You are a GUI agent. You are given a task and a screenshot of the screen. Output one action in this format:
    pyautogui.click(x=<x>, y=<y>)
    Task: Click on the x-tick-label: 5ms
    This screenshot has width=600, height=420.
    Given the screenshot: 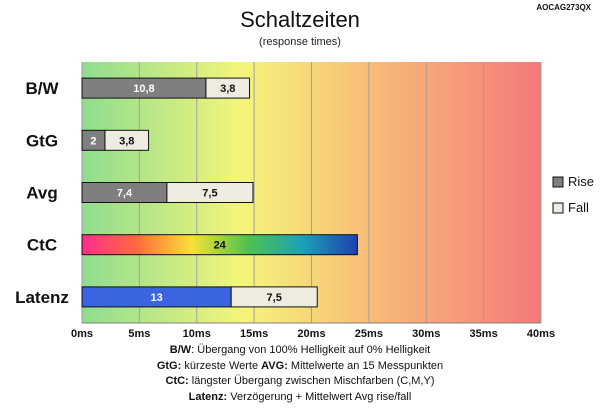 What is the action you would take?
    pyautogui.click(x=139, y=334)
    